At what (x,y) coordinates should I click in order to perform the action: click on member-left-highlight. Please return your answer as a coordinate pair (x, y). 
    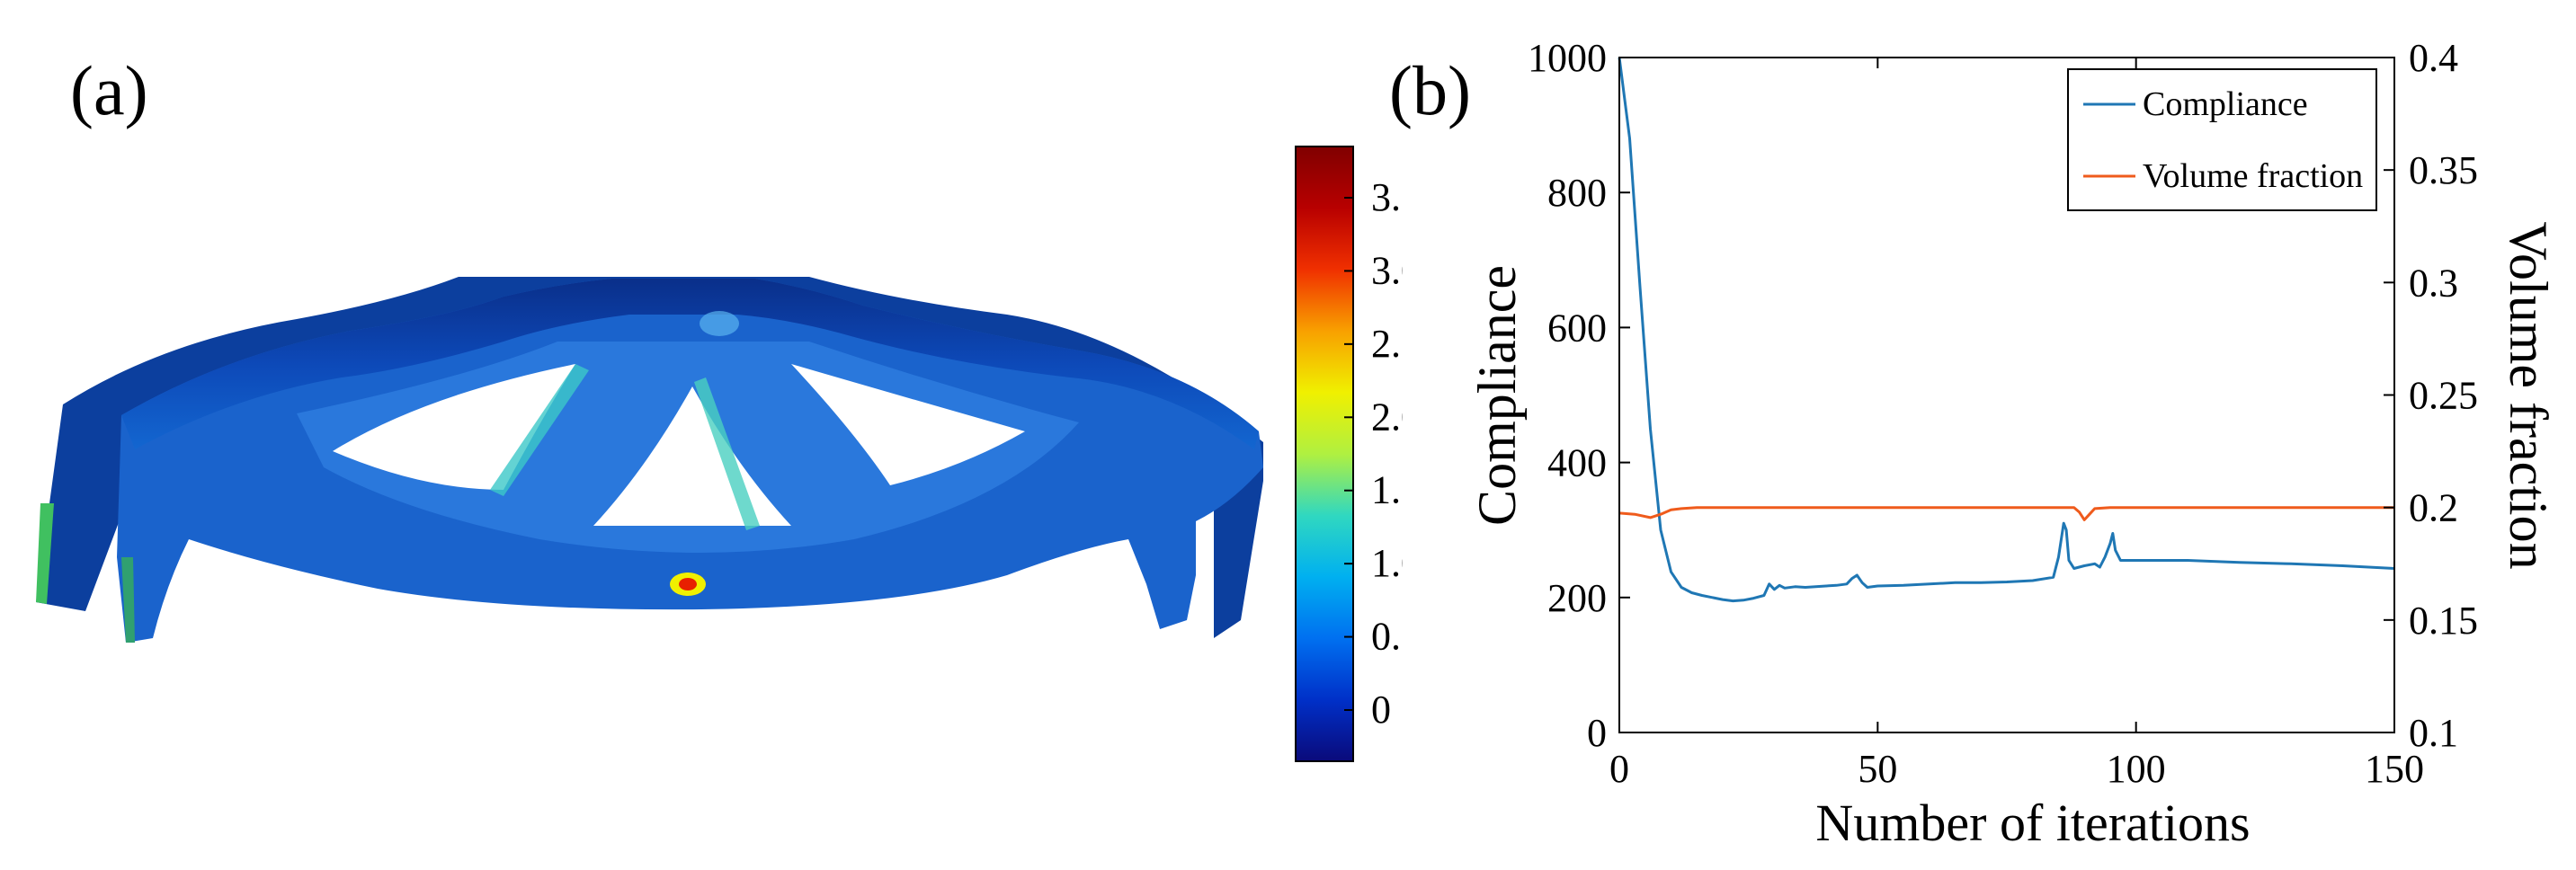
    Looking at the image, I should click on (539, 430).